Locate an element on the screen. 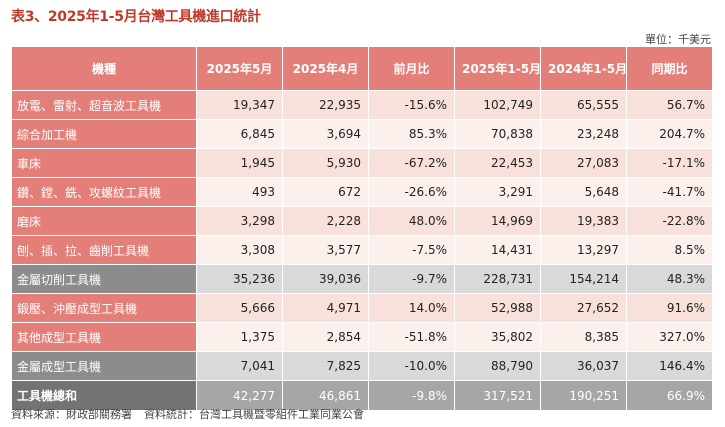  cell-value: 2,854 is located at coordinates (325, 337).